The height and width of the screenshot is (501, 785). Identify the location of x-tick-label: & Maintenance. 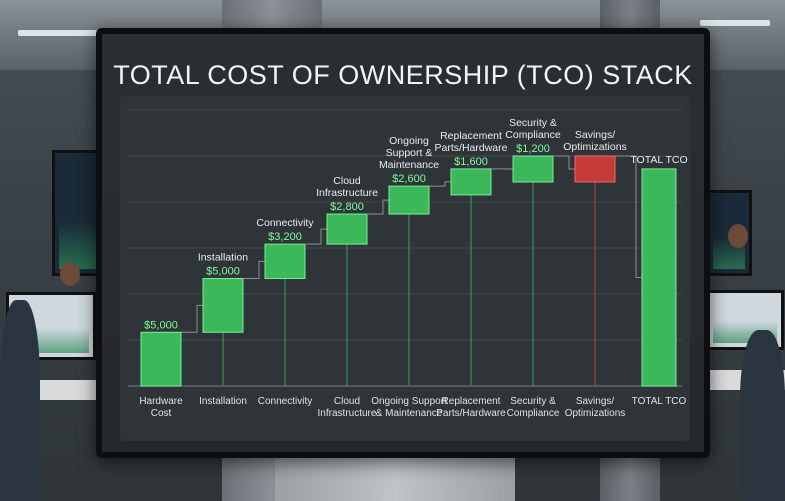
(409, 413).